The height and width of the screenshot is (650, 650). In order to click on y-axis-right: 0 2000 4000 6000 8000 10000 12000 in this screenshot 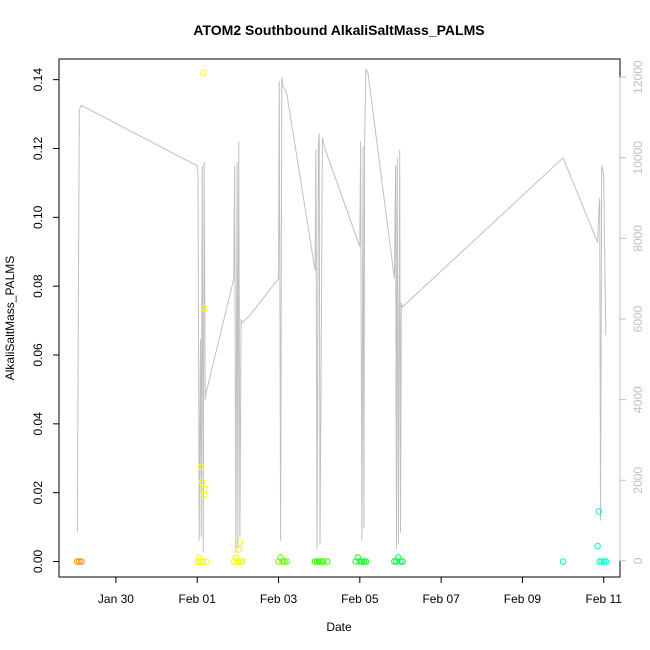, I will do `click(632, 312)`.